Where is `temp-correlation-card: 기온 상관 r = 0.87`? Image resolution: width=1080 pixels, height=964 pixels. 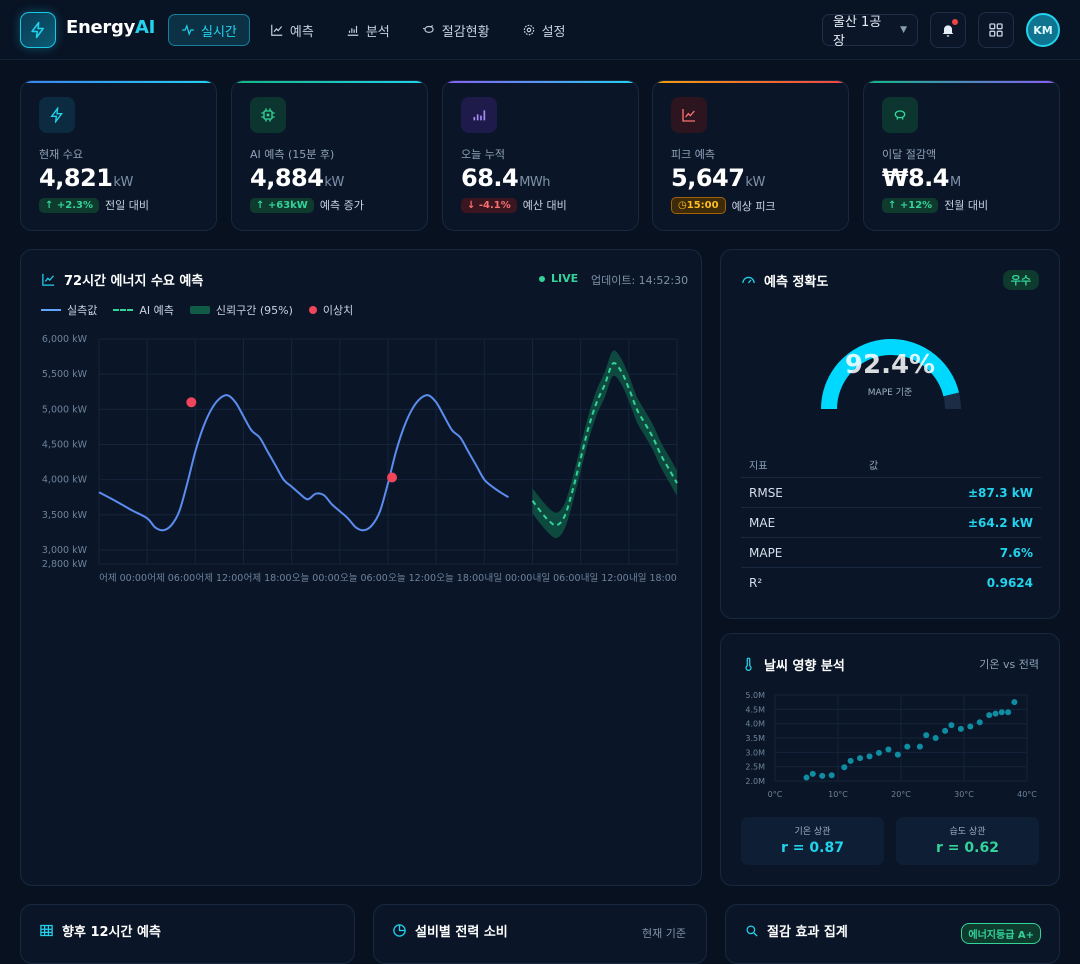
temp-correlation-card: 기온 상관 r = 0.87 is located at coordinates (812, 841).